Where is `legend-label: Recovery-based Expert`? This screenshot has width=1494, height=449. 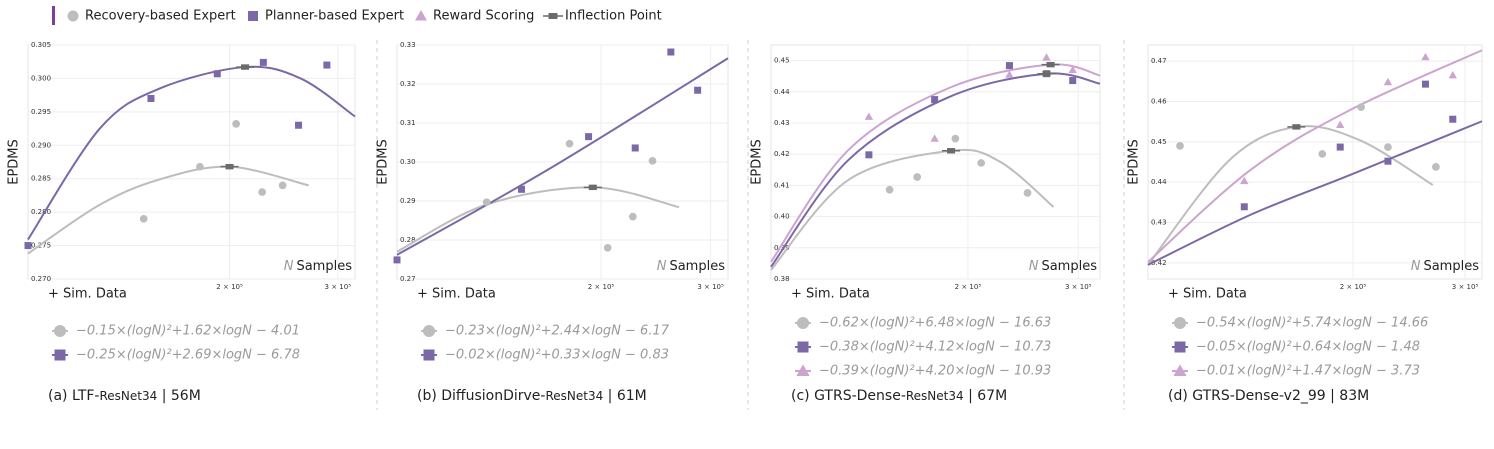 legend-label: Recovery-based Expert is located at coordinates (160, 16).